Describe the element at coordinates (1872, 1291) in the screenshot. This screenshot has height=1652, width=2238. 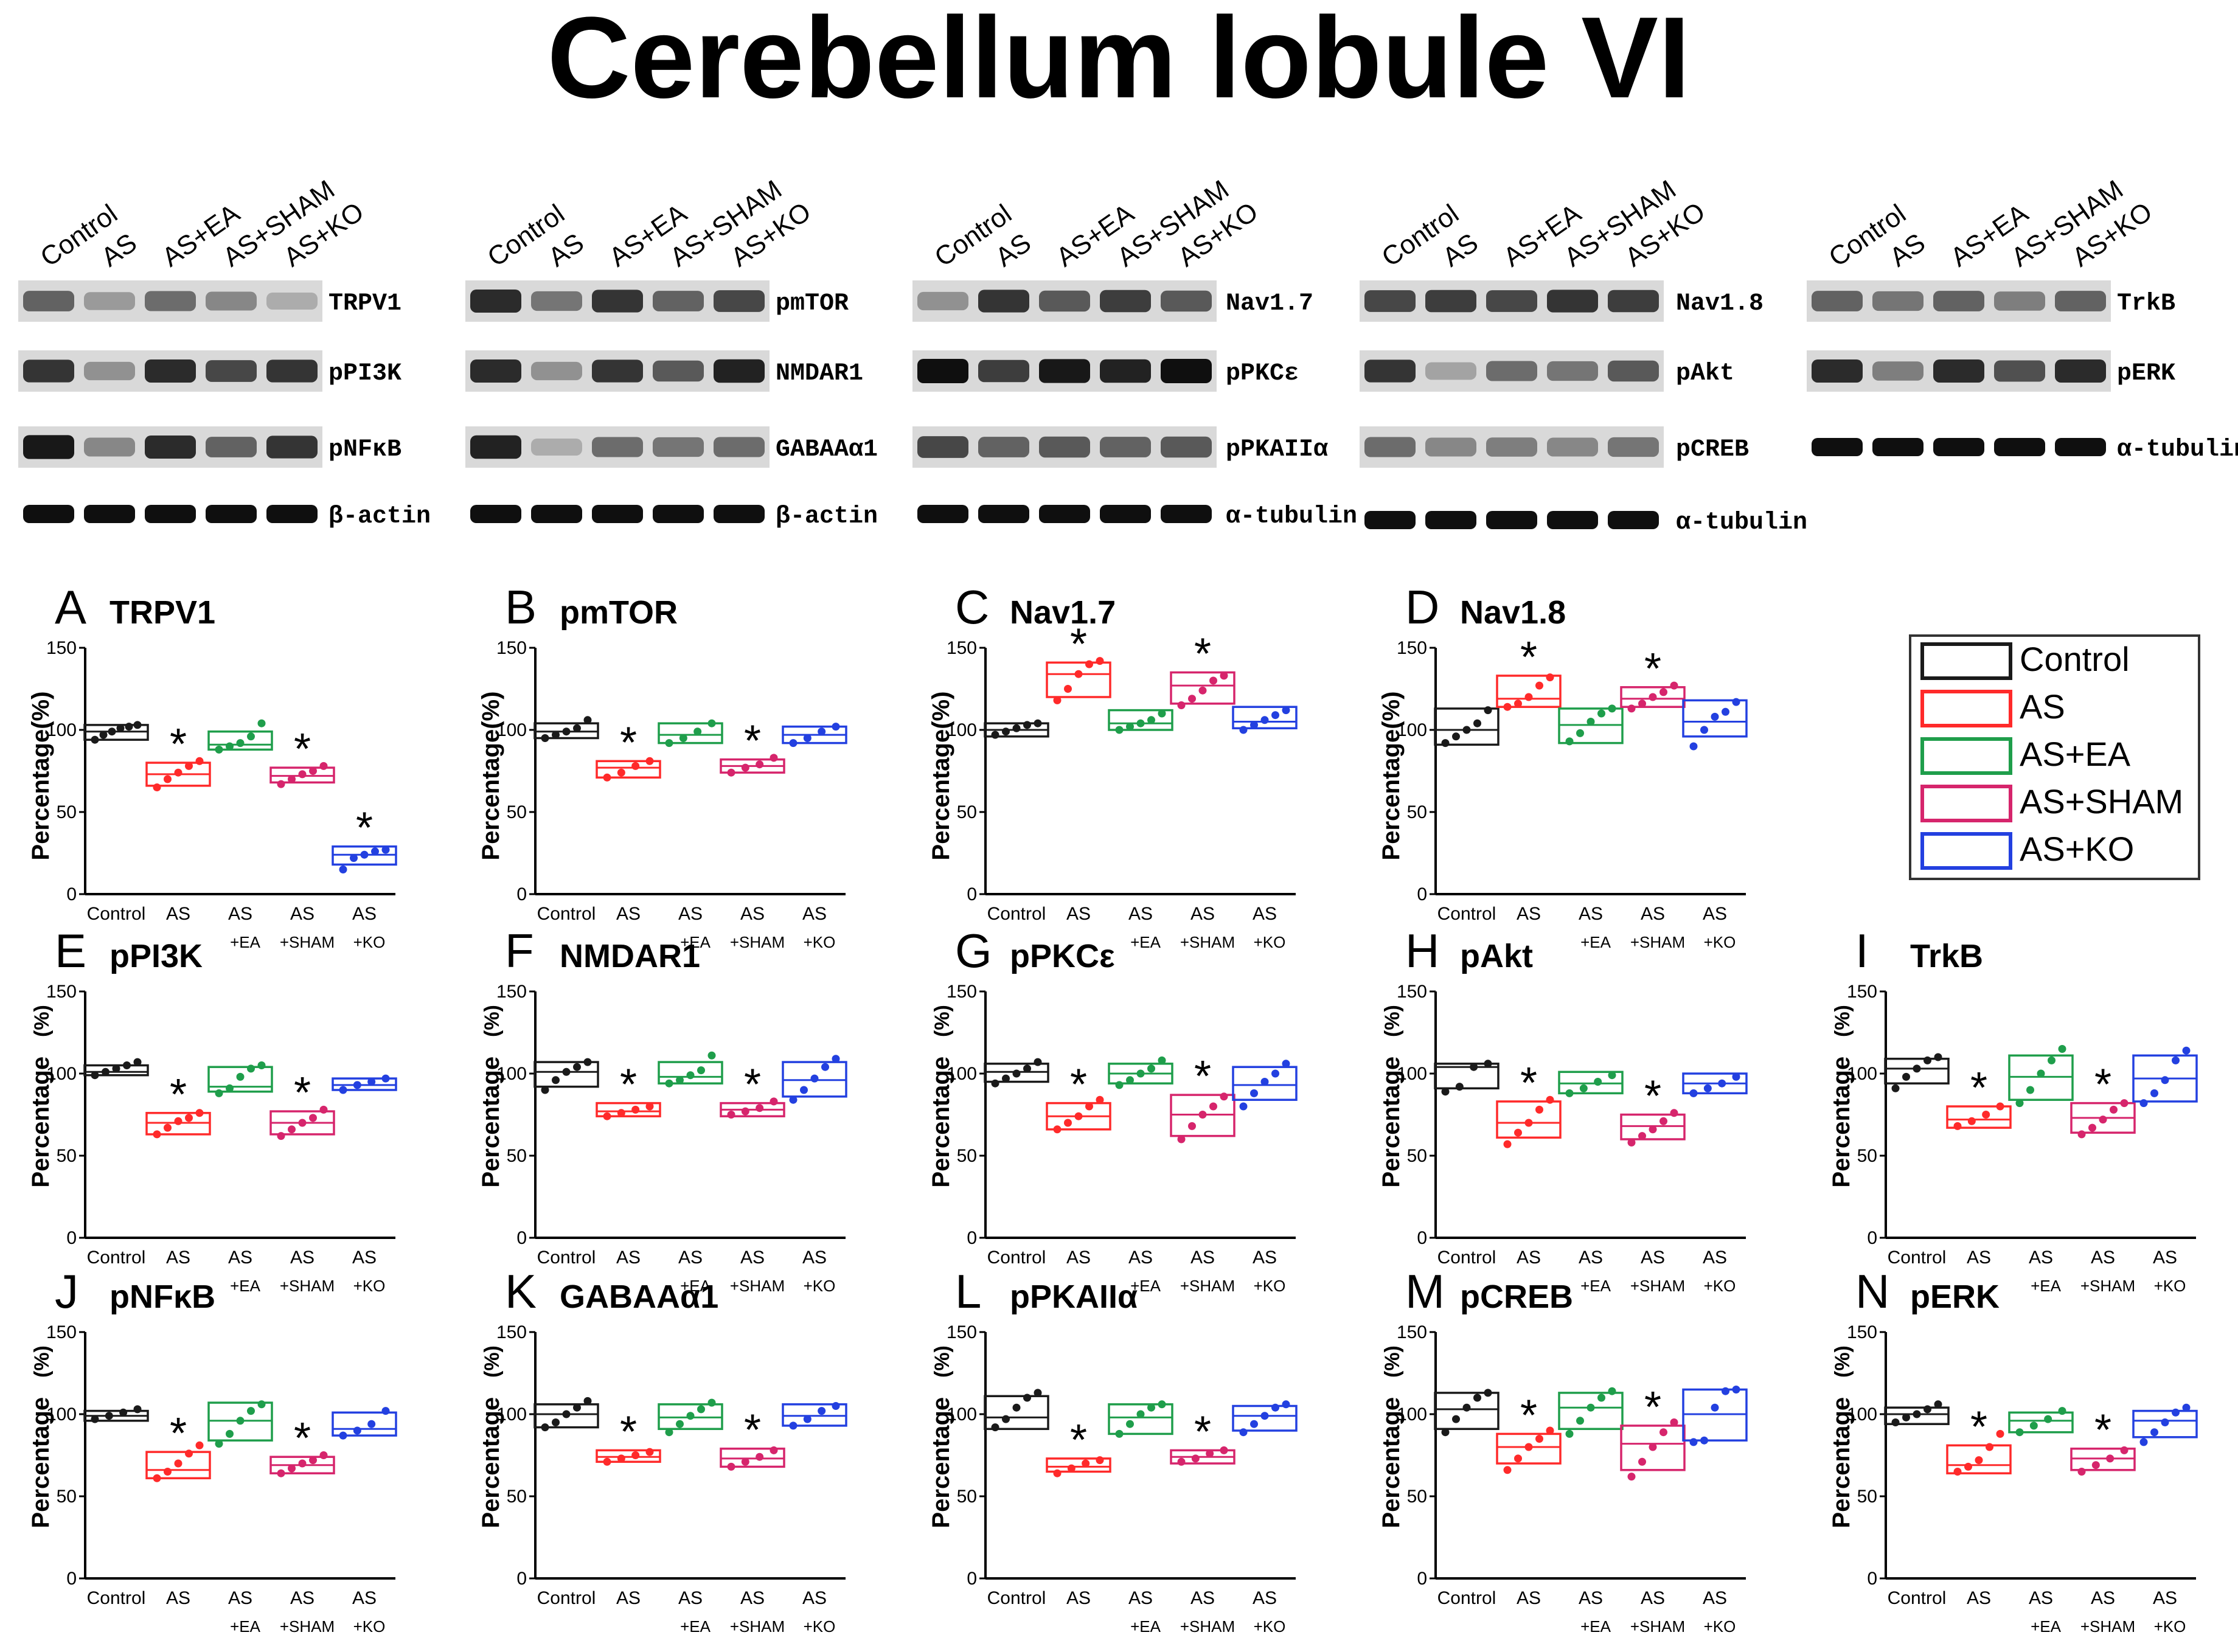
I see `panel-letter: N` at that location.